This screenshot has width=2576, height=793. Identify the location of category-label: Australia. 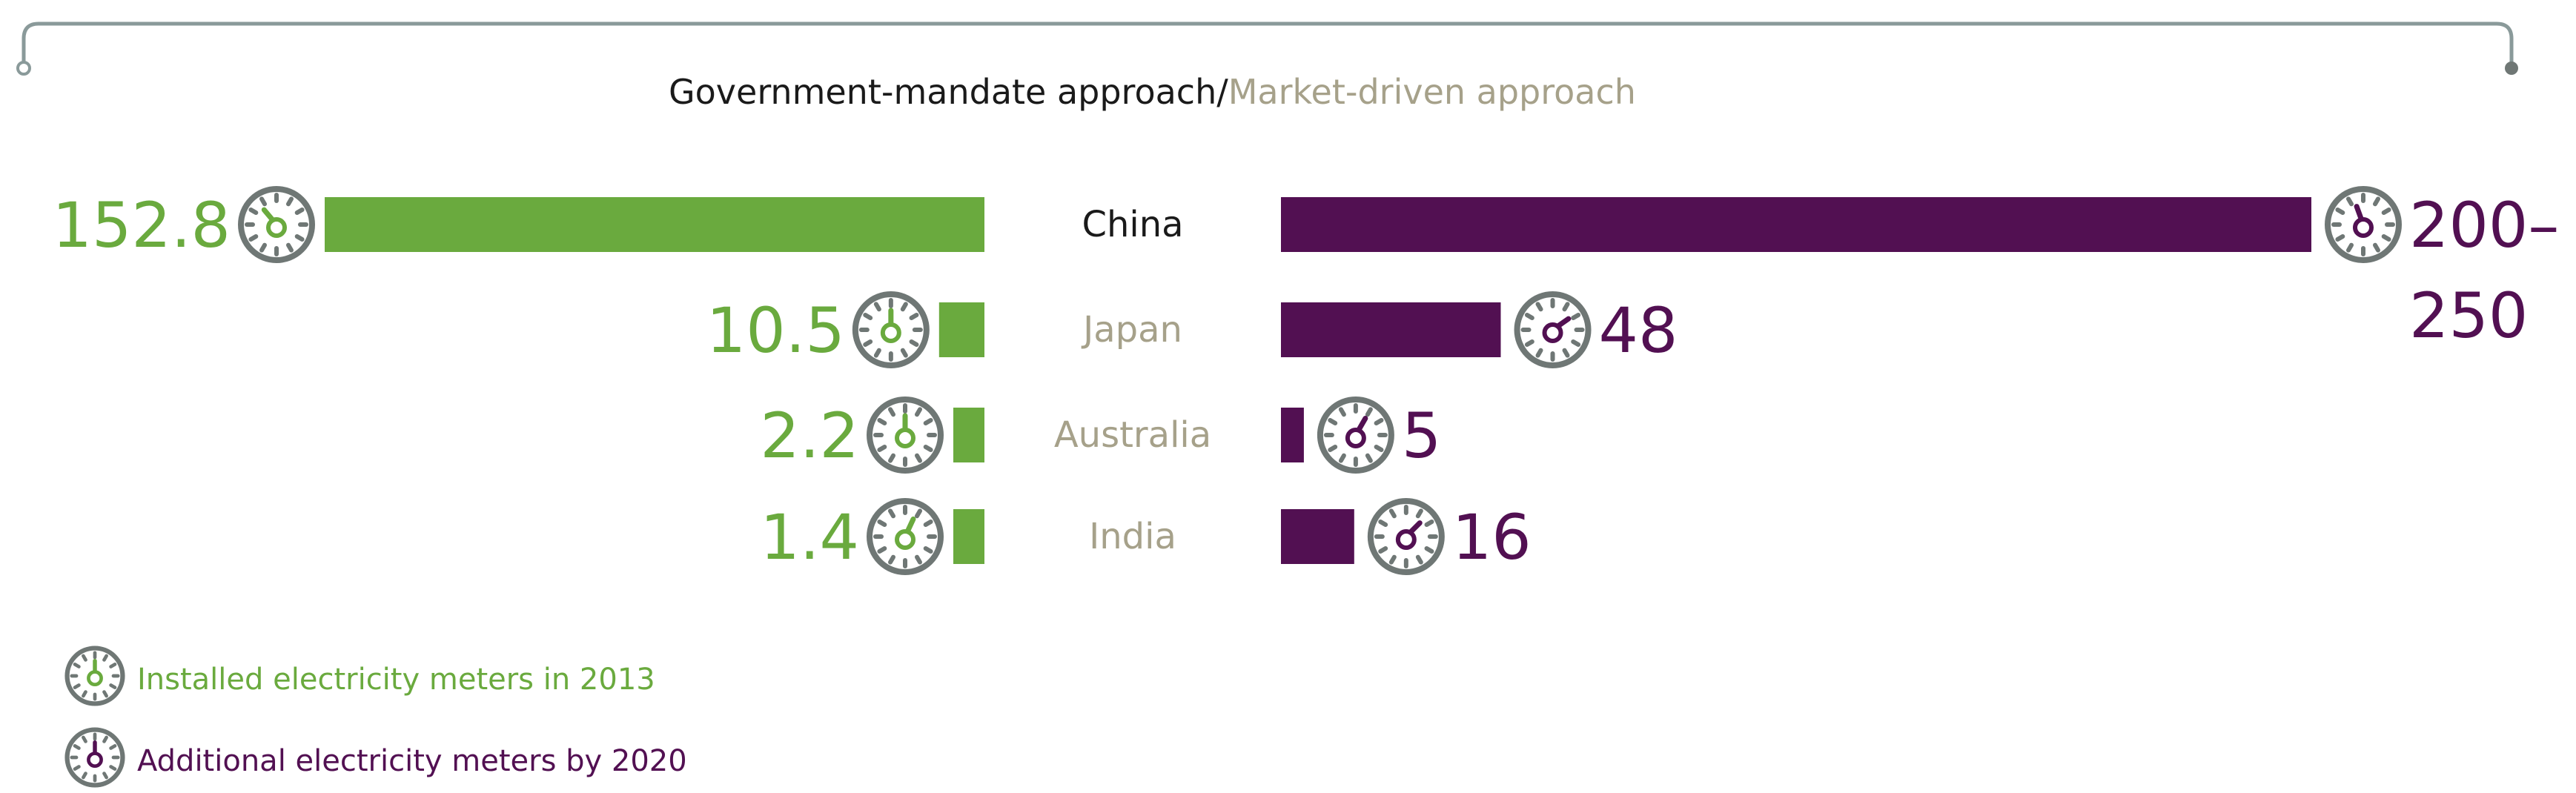
(1132, 435).